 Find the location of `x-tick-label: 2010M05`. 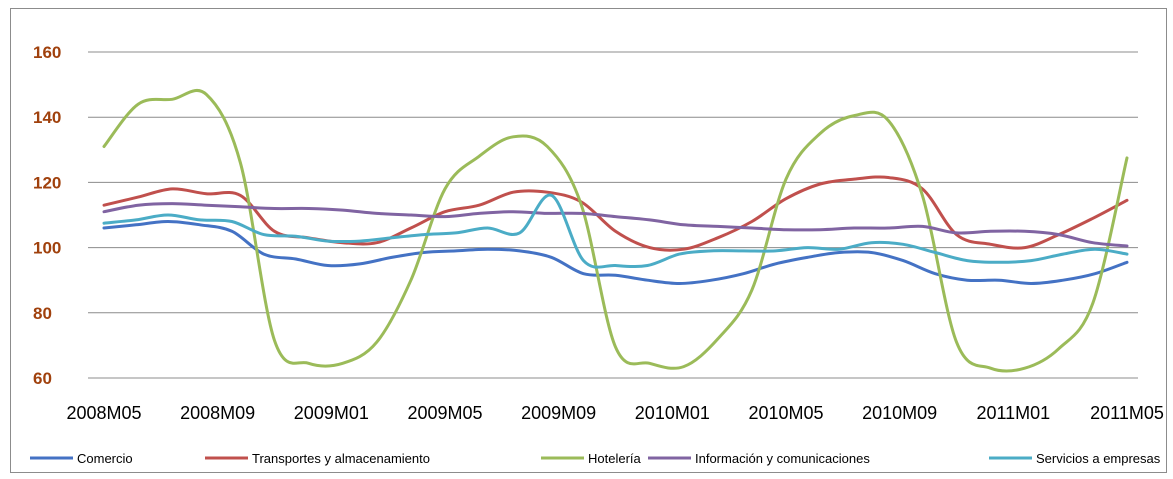

x-tick-label: 2010M05 is located at coordinates (785, 413).